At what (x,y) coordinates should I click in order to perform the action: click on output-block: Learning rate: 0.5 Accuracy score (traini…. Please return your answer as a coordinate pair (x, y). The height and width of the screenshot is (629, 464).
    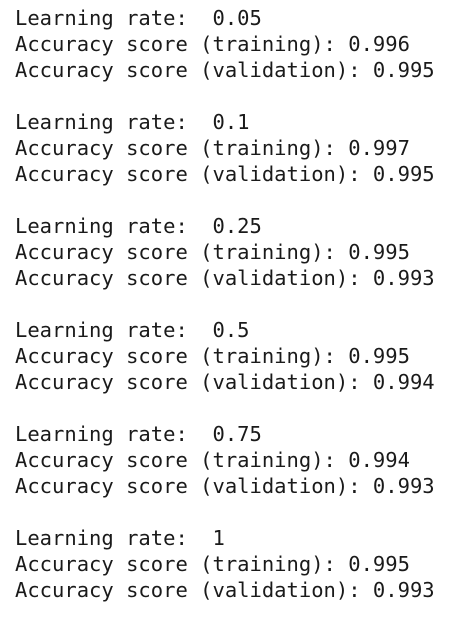
    Looking at the image, I should click on (225, 356).